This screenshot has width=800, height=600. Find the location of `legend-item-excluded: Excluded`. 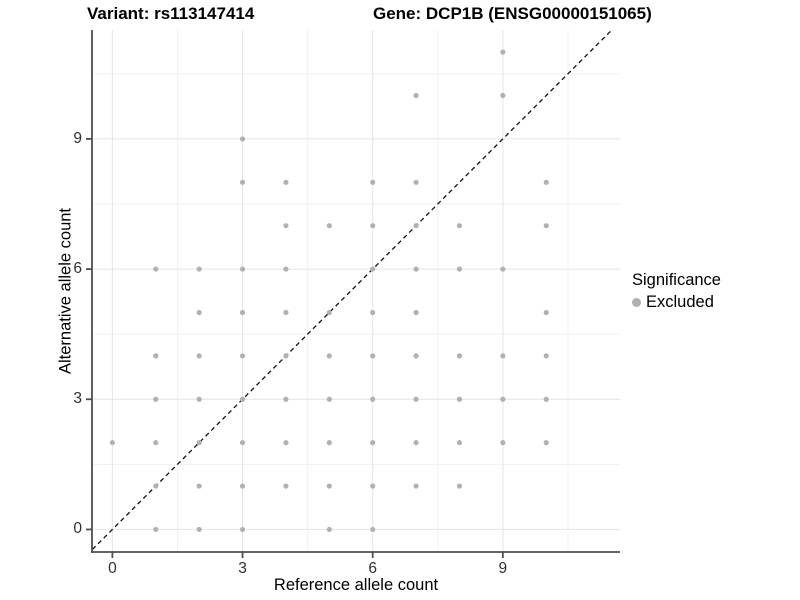

legend-item-excluded: Excluded is located at coordinates (676, 302).